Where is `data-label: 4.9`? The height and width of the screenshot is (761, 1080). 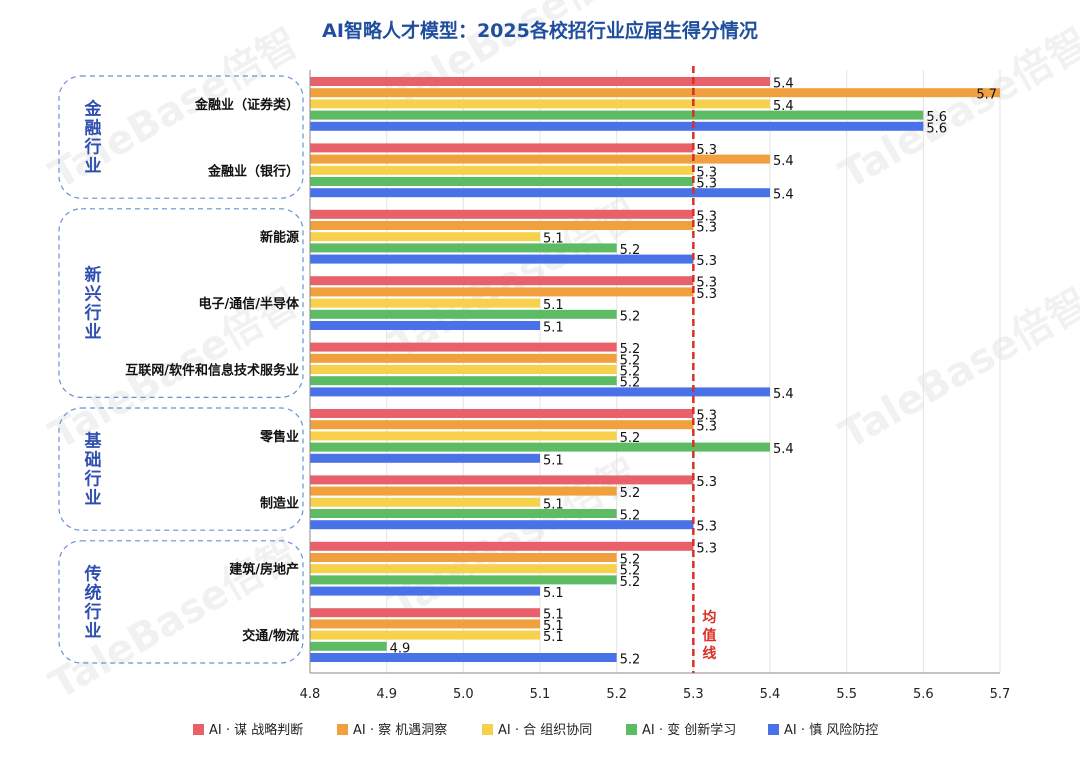
data-label: 4.9 is located at coordinates (400, 648).